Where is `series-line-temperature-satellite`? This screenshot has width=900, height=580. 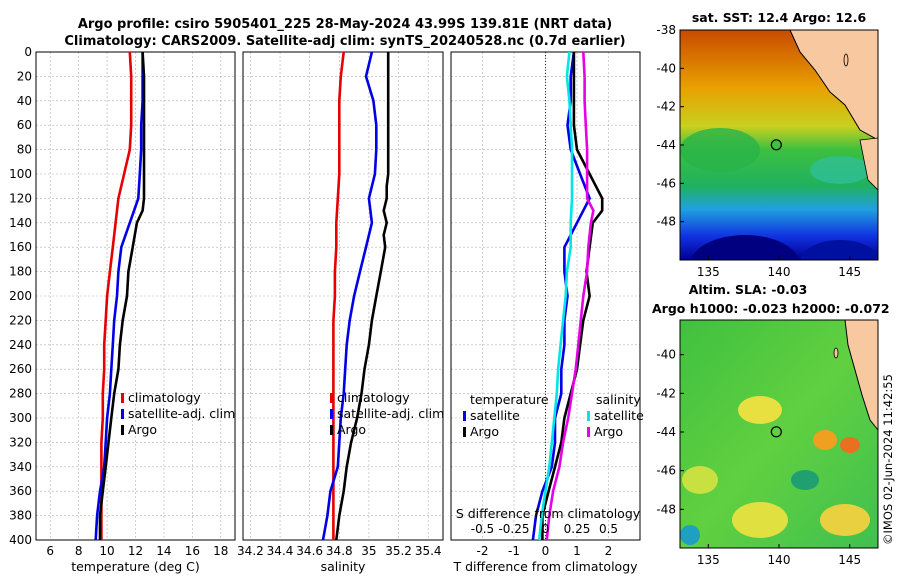 series-line-temperature-satellite is located at coordinates (561, 296).